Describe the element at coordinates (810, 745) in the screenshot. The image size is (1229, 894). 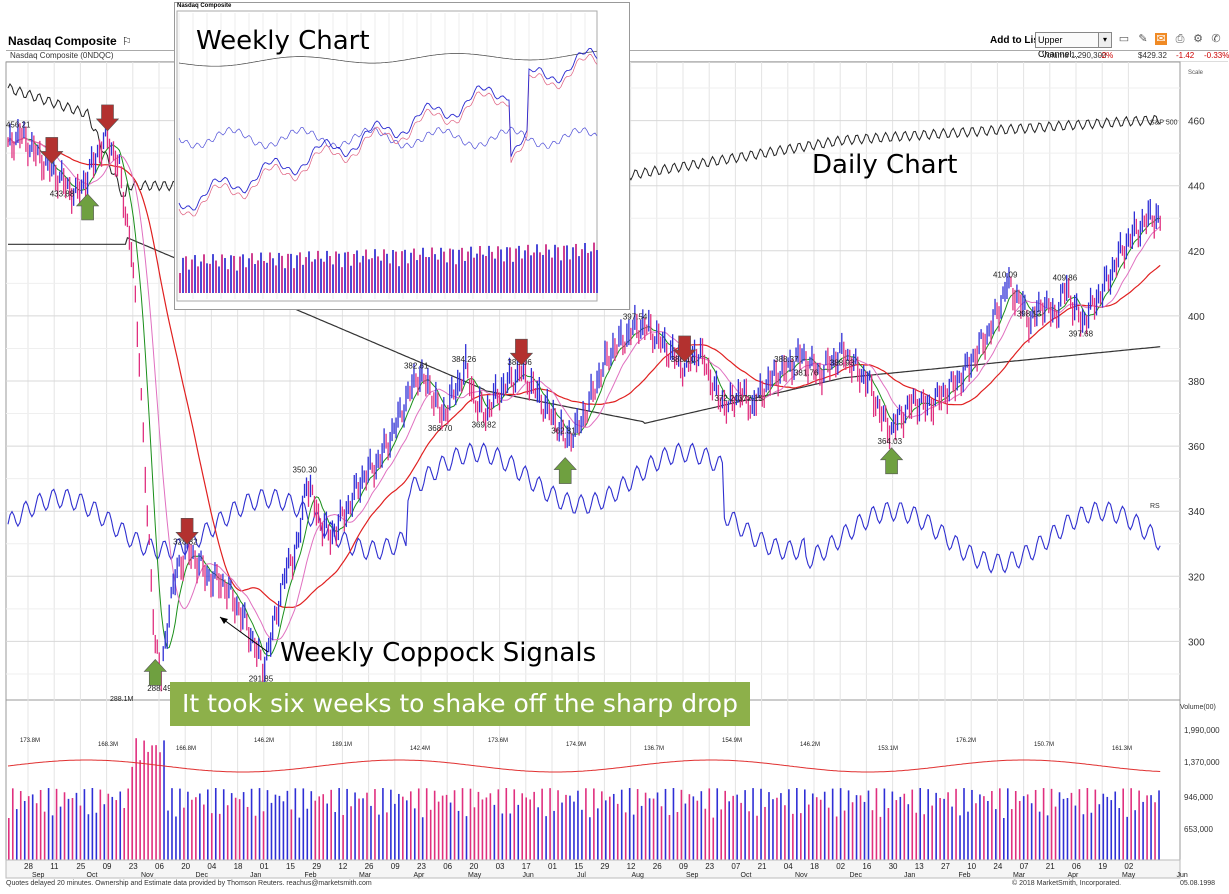
I see `volume-label: 146.2M` at that location.